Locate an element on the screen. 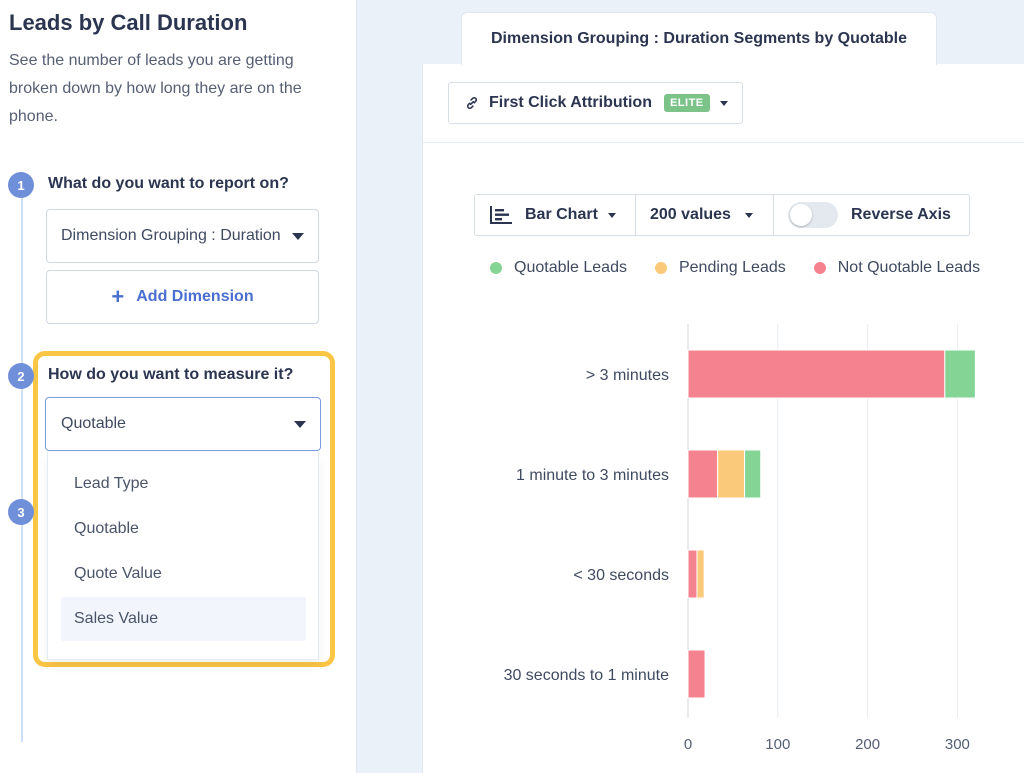 The image size is (1024, 773). menu-item-quotable: Quotable is located at coordinates (106, 528).